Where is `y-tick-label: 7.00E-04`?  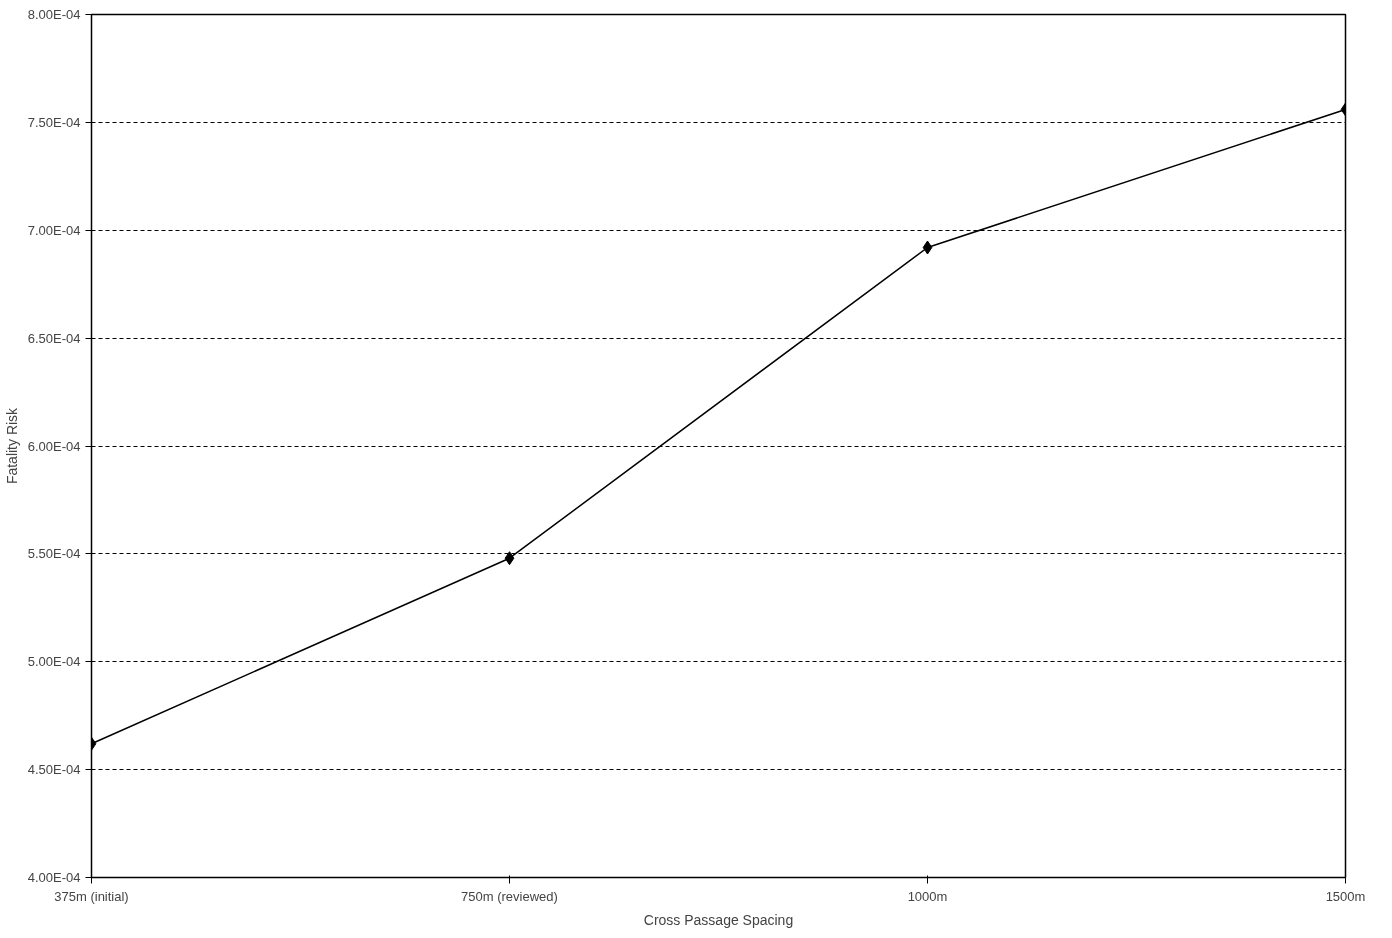
y-tick-label: 7.00E-04 is located at coordinates (54, 230).